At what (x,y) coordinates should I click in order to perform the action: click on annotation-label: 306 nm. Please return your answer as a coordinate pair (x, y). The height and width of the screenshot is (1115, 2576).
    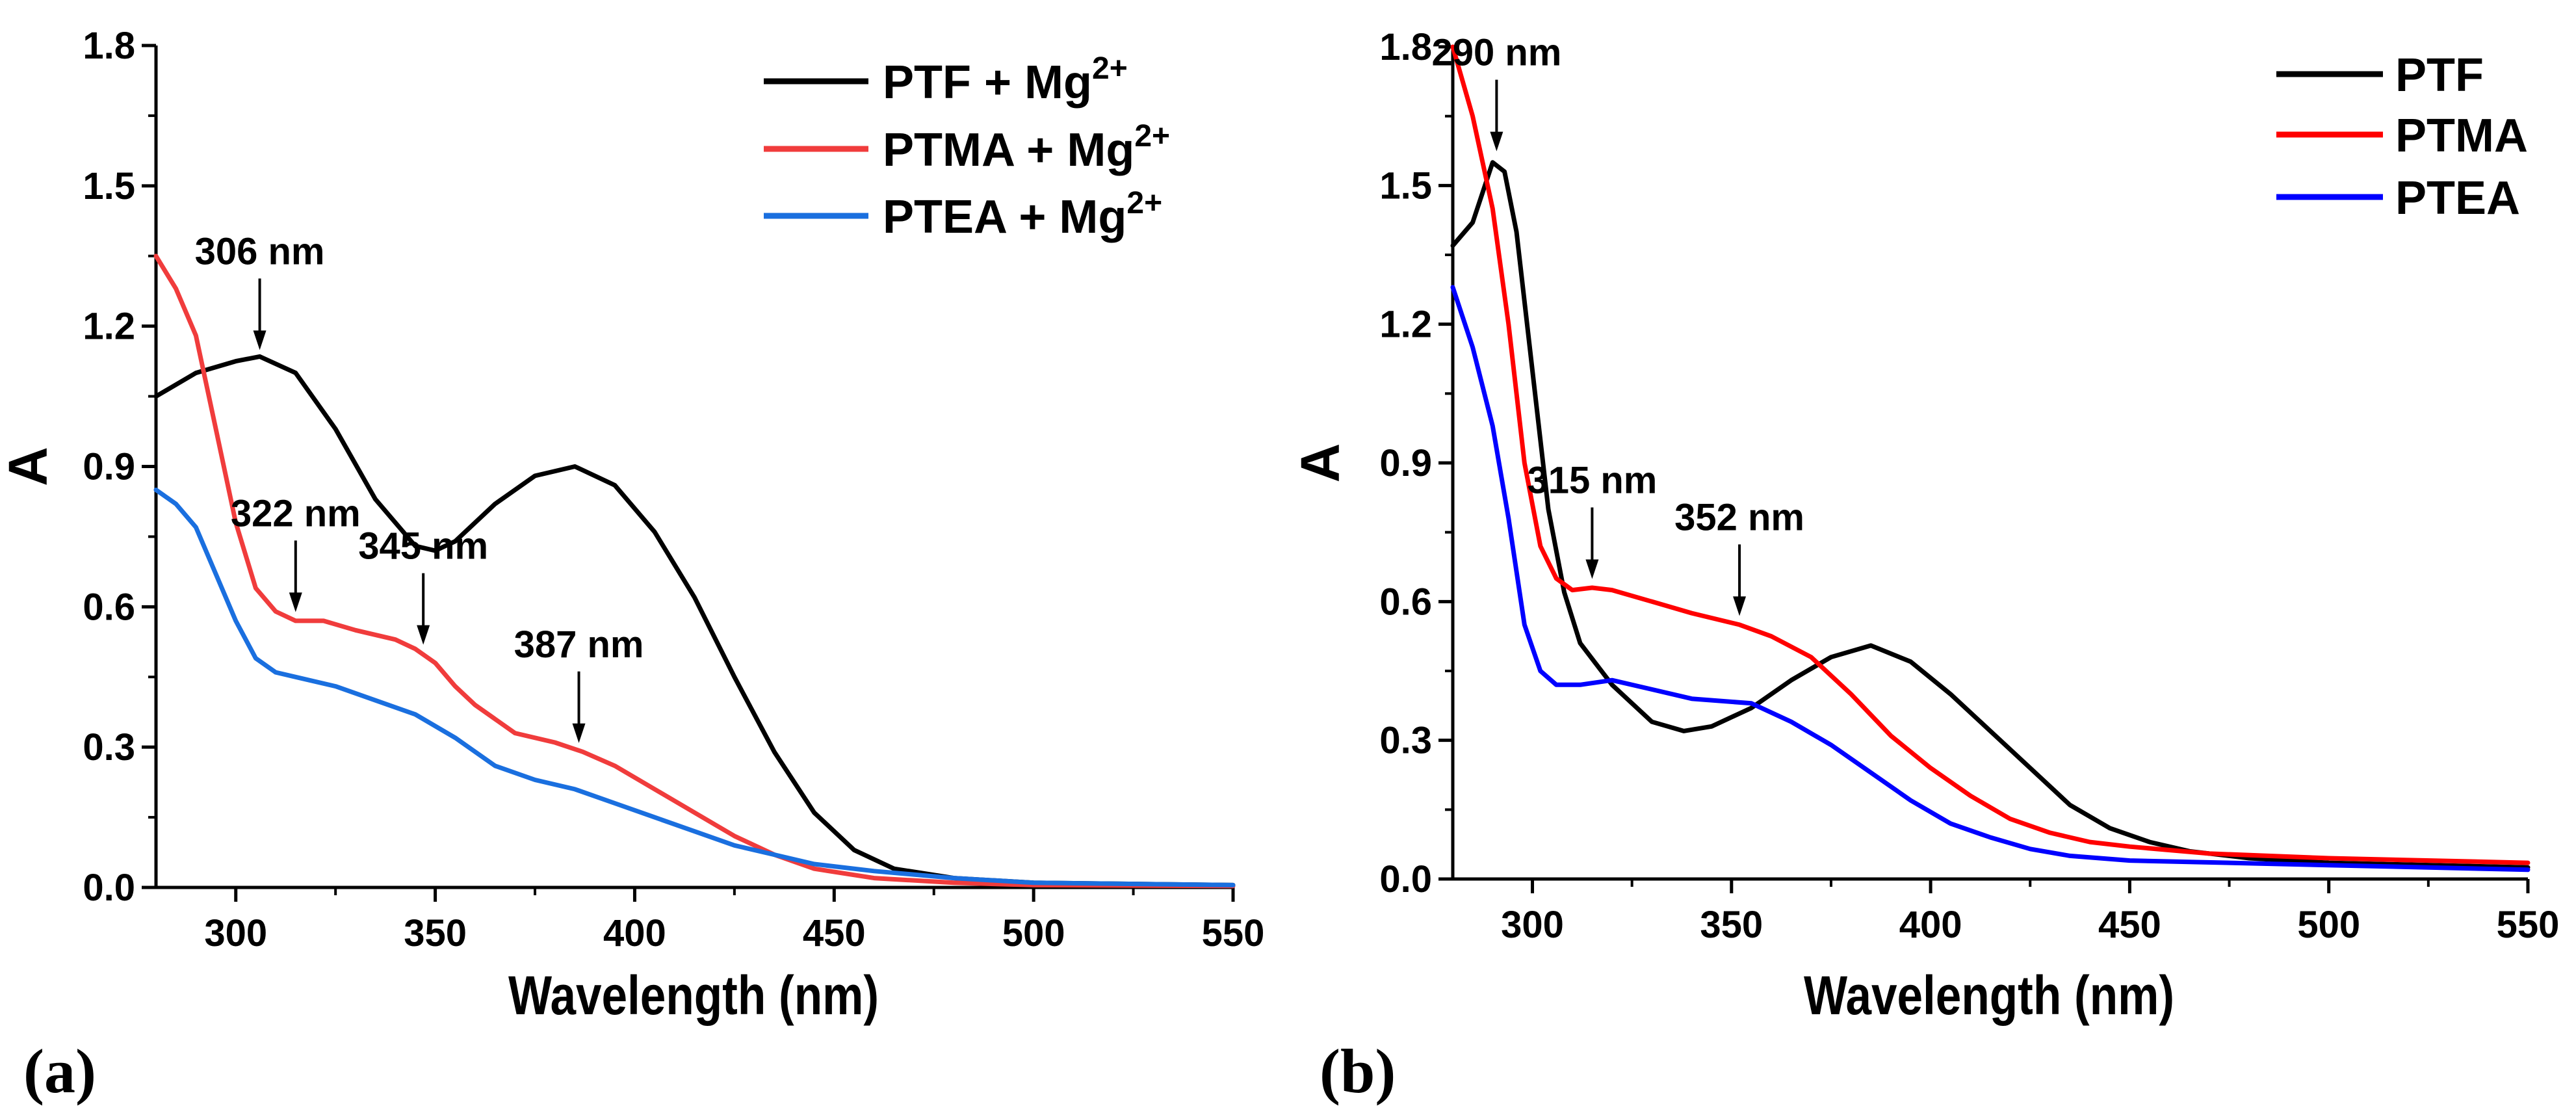
    Looking at the image, I should click on (260, 251).